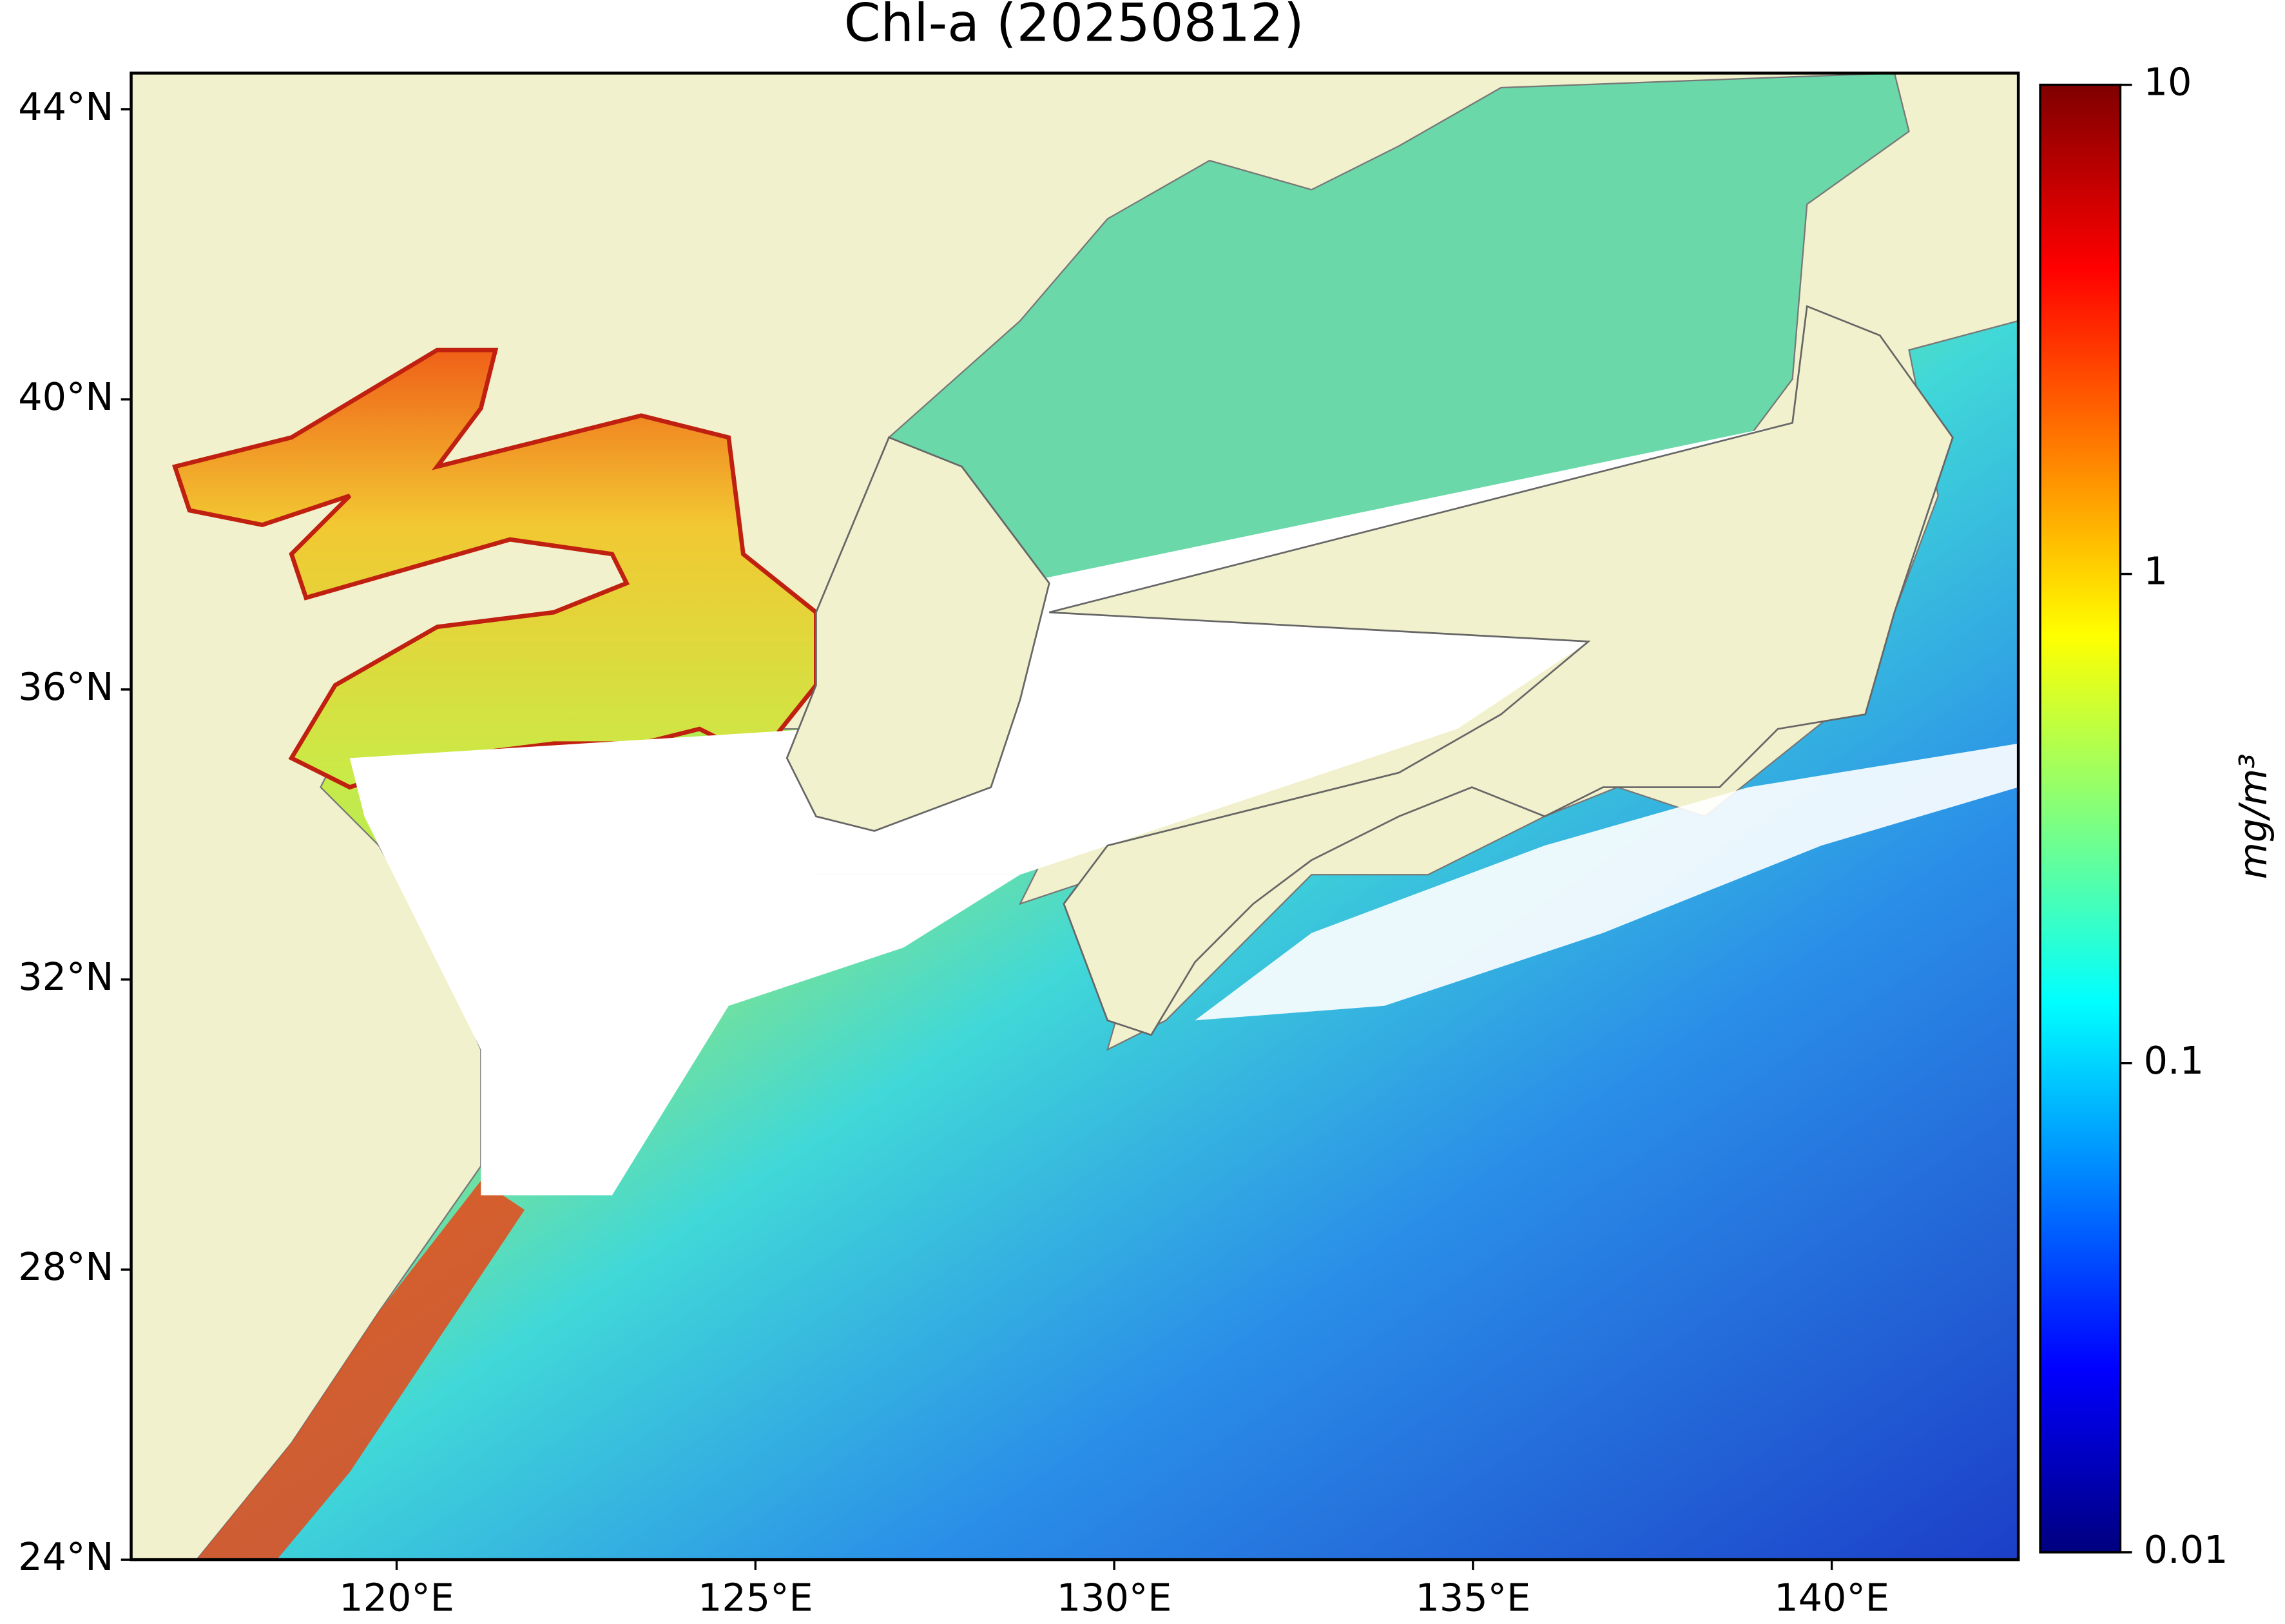 The image size is (2285, 1624). I want to click on y-tick-label: 36°N, so click(65, 686).